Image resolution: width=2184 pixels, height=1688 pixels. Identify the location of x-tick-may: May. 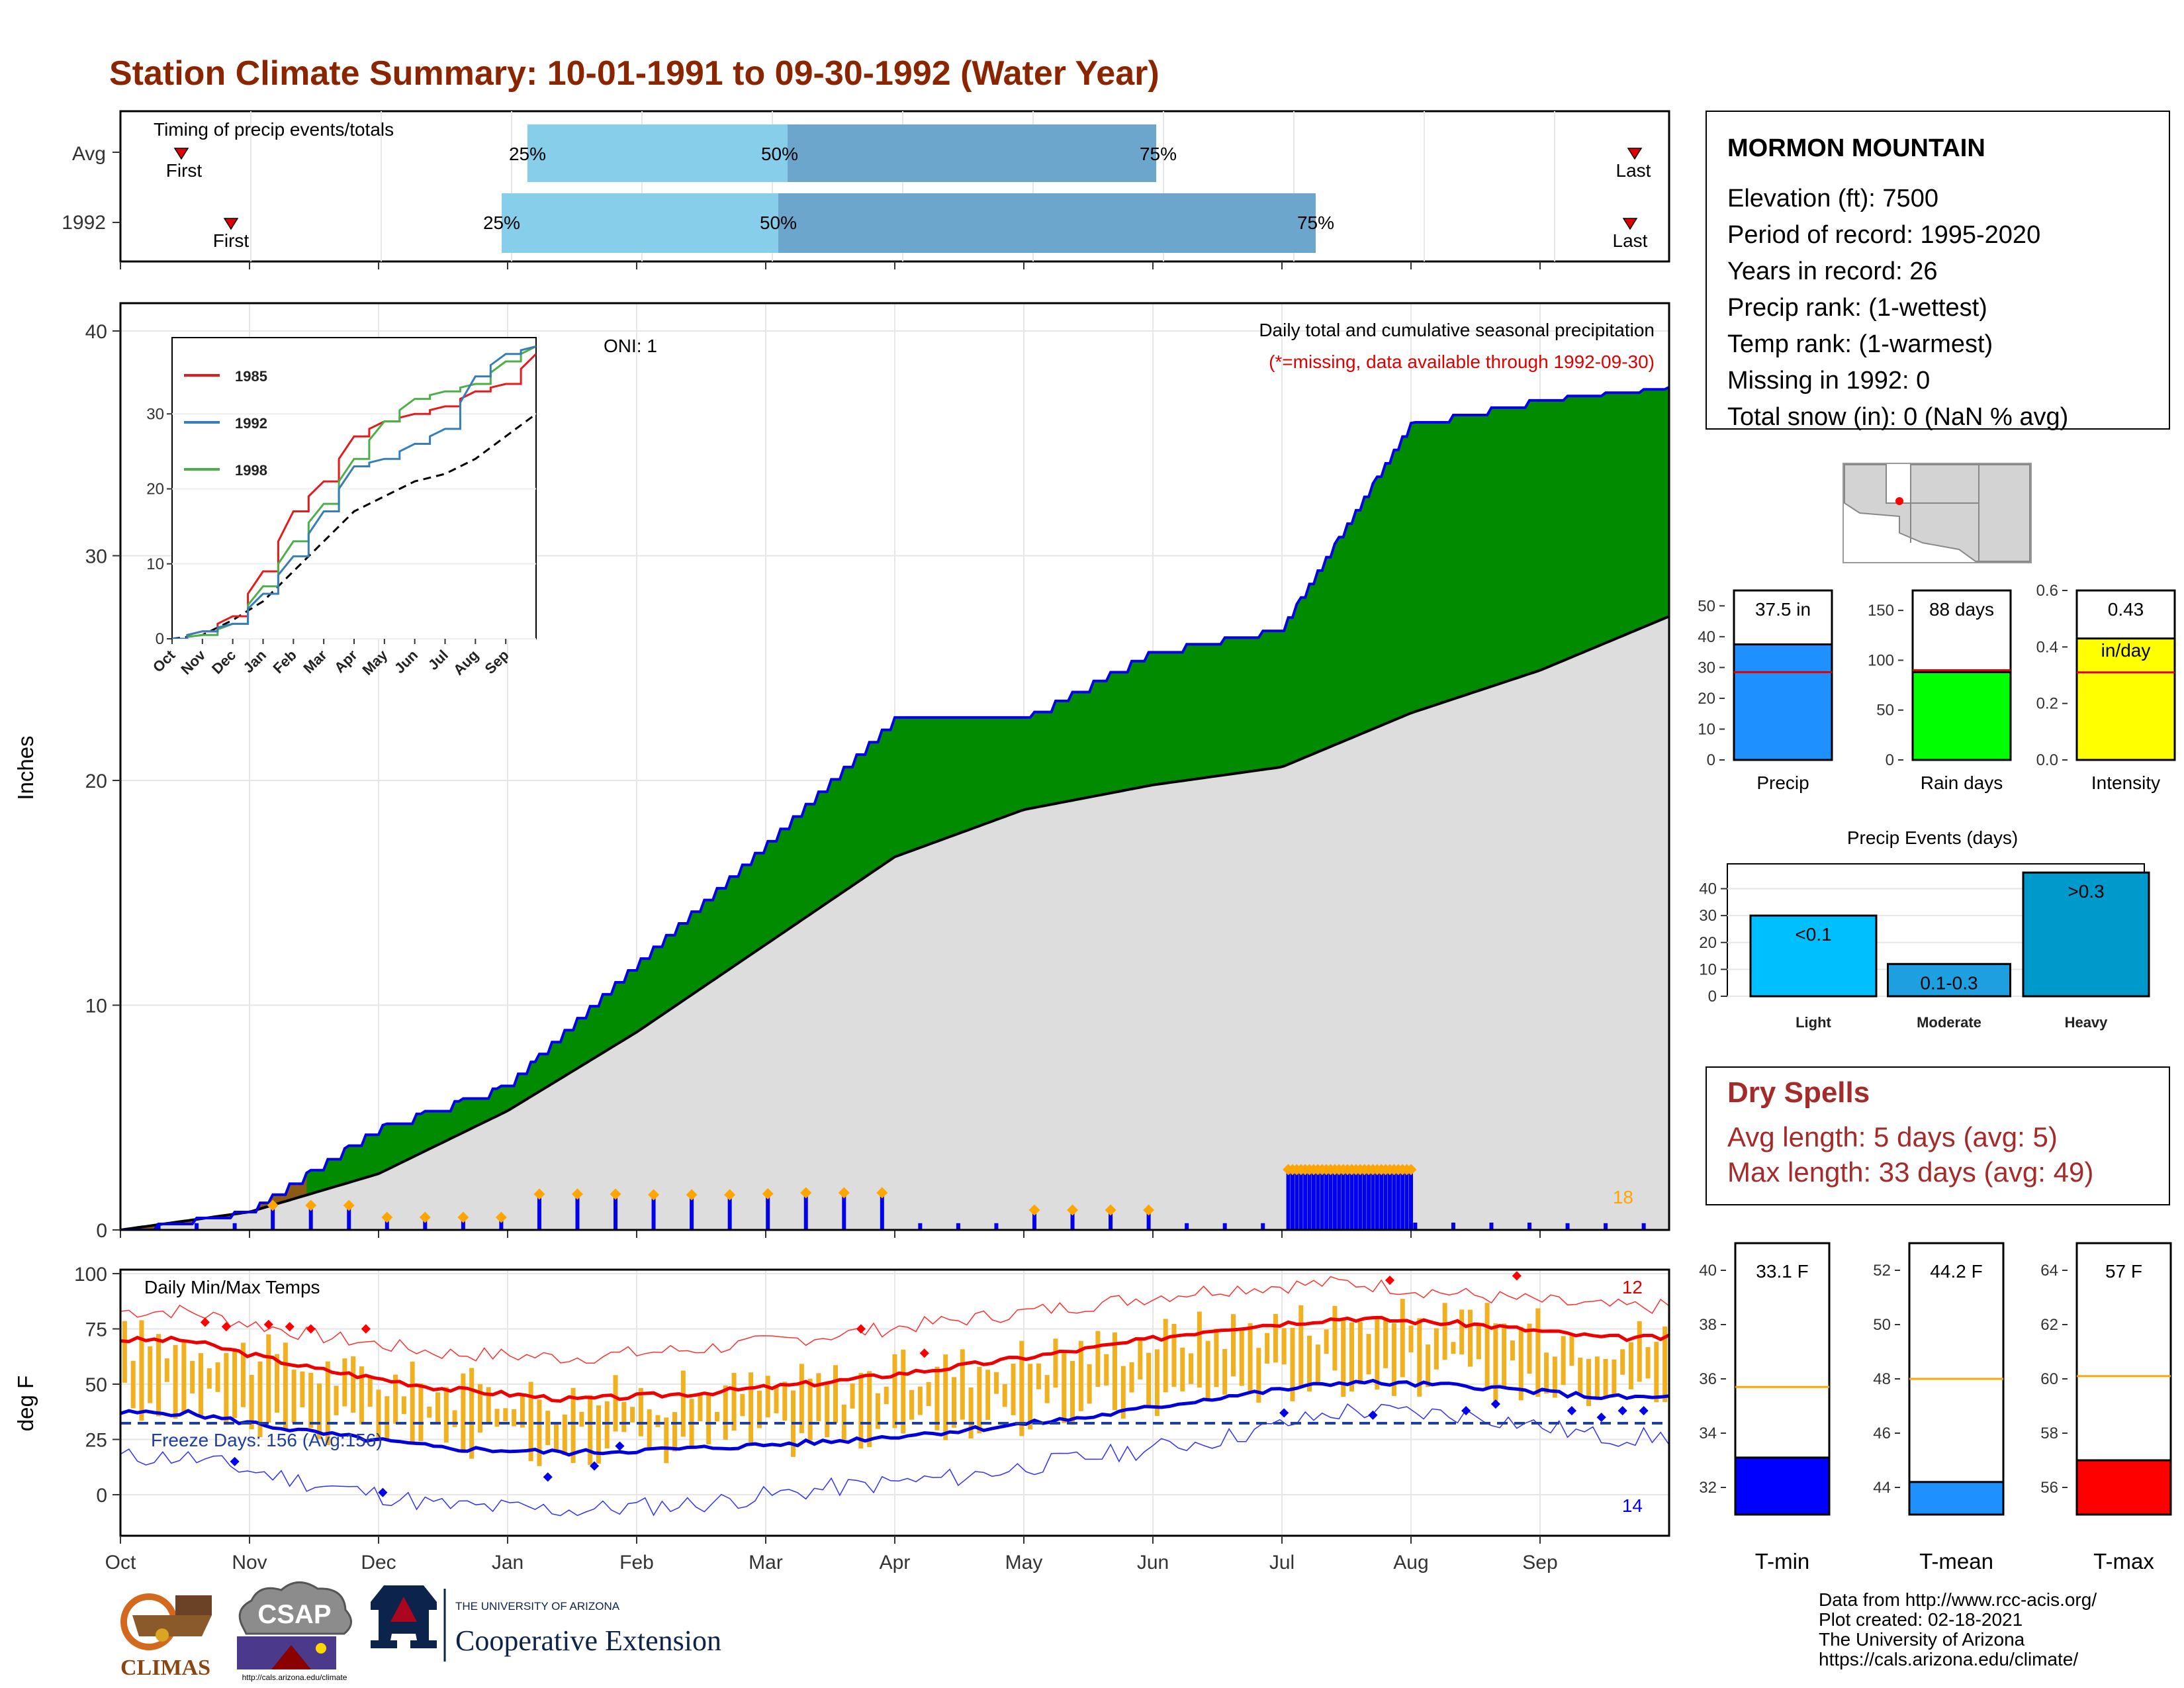
(1024, 1562).